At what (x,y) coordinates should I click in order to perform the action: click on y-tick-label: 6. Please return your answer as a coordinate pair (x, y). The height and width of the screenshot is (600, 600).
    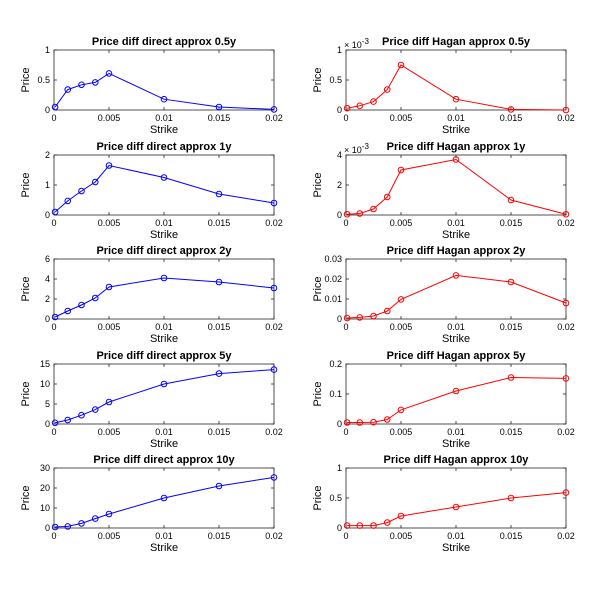
    Looking at the image, I should click on (47, 259).